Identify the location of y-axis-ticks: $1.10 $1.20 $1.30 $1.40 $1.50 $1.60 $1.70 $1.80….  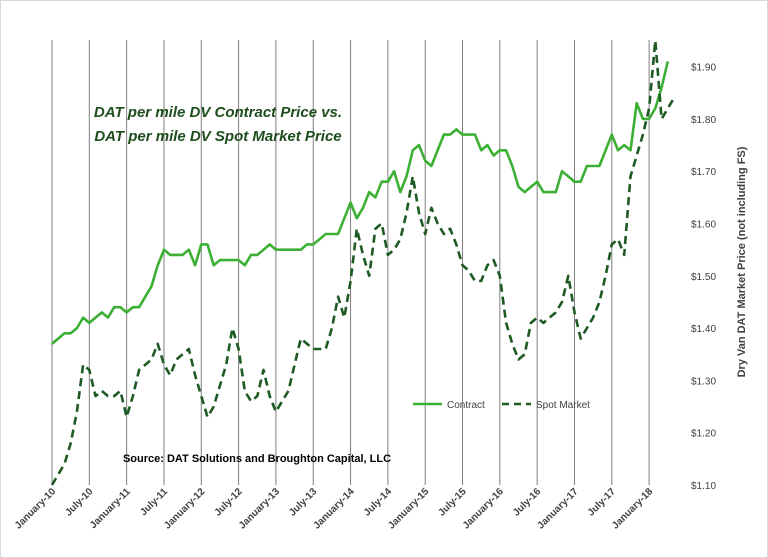
(703, 277).